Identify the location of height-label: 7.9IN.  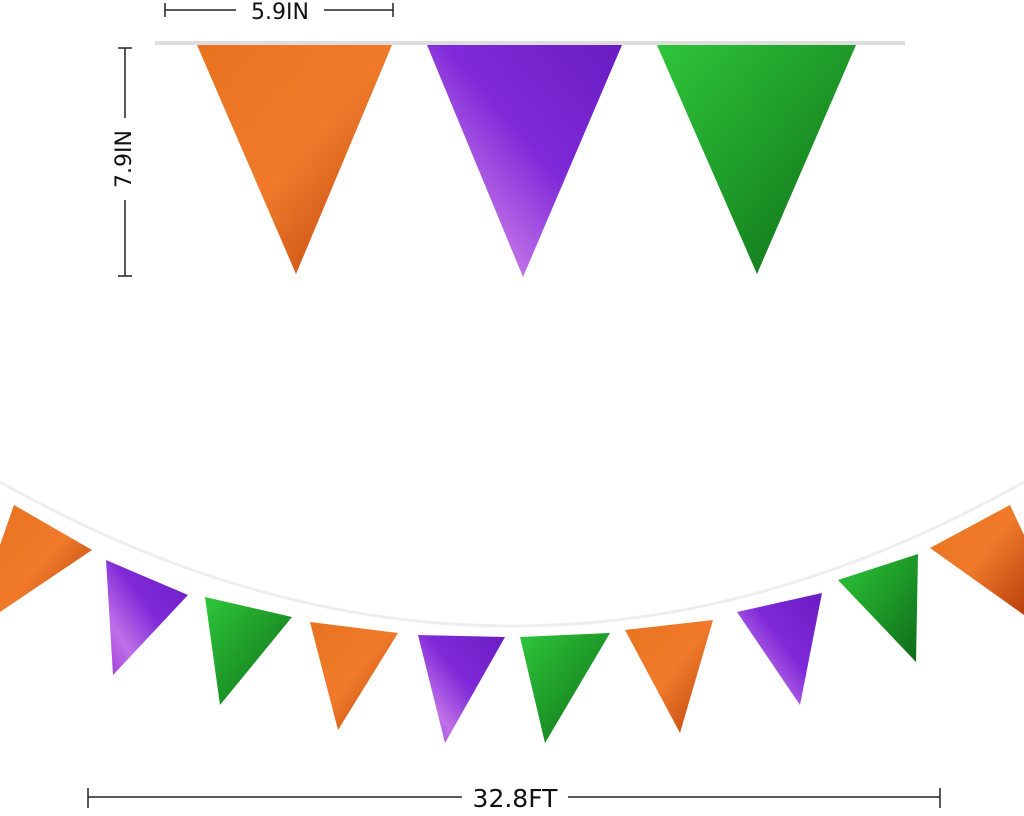
(124, 159).